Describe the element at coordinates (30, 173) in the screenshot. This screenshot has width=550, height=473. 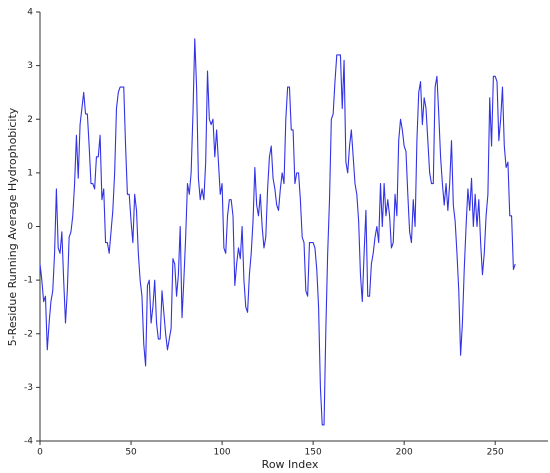
I see `y-tick-label: 1` at that location.